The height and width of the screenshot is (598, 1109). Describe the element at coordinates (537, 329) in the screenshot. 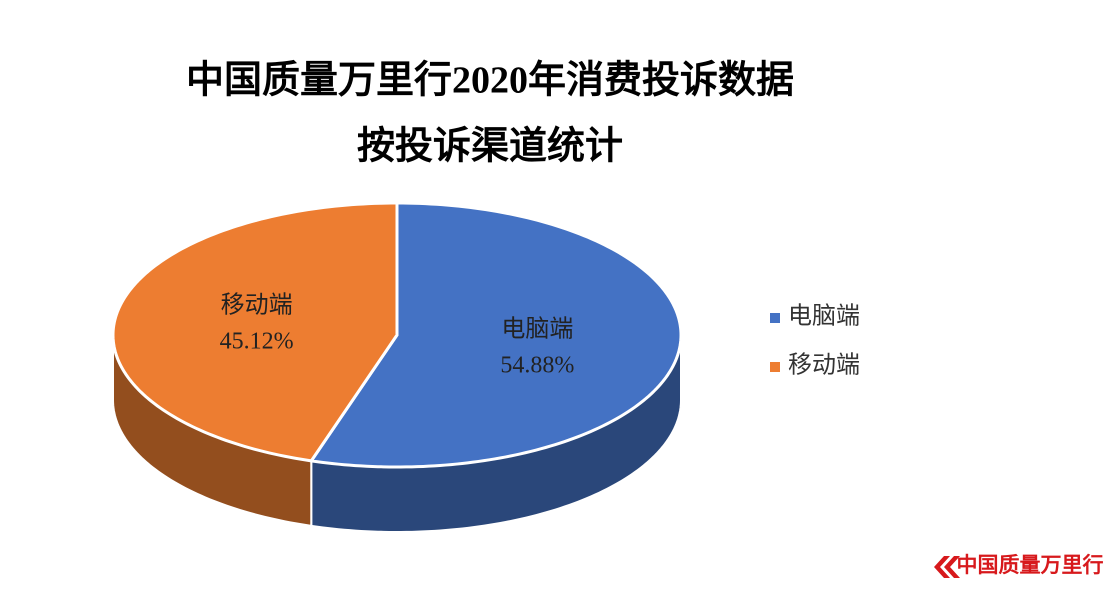

I see `slice-category-label: 电脑端` at that location.